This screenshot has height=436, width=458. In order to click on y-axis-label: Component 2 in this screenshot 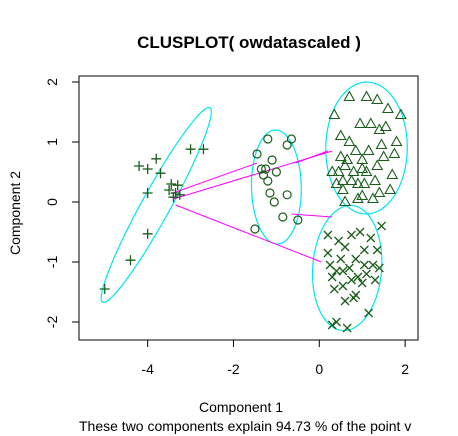, I will do `click(15, 213)`.